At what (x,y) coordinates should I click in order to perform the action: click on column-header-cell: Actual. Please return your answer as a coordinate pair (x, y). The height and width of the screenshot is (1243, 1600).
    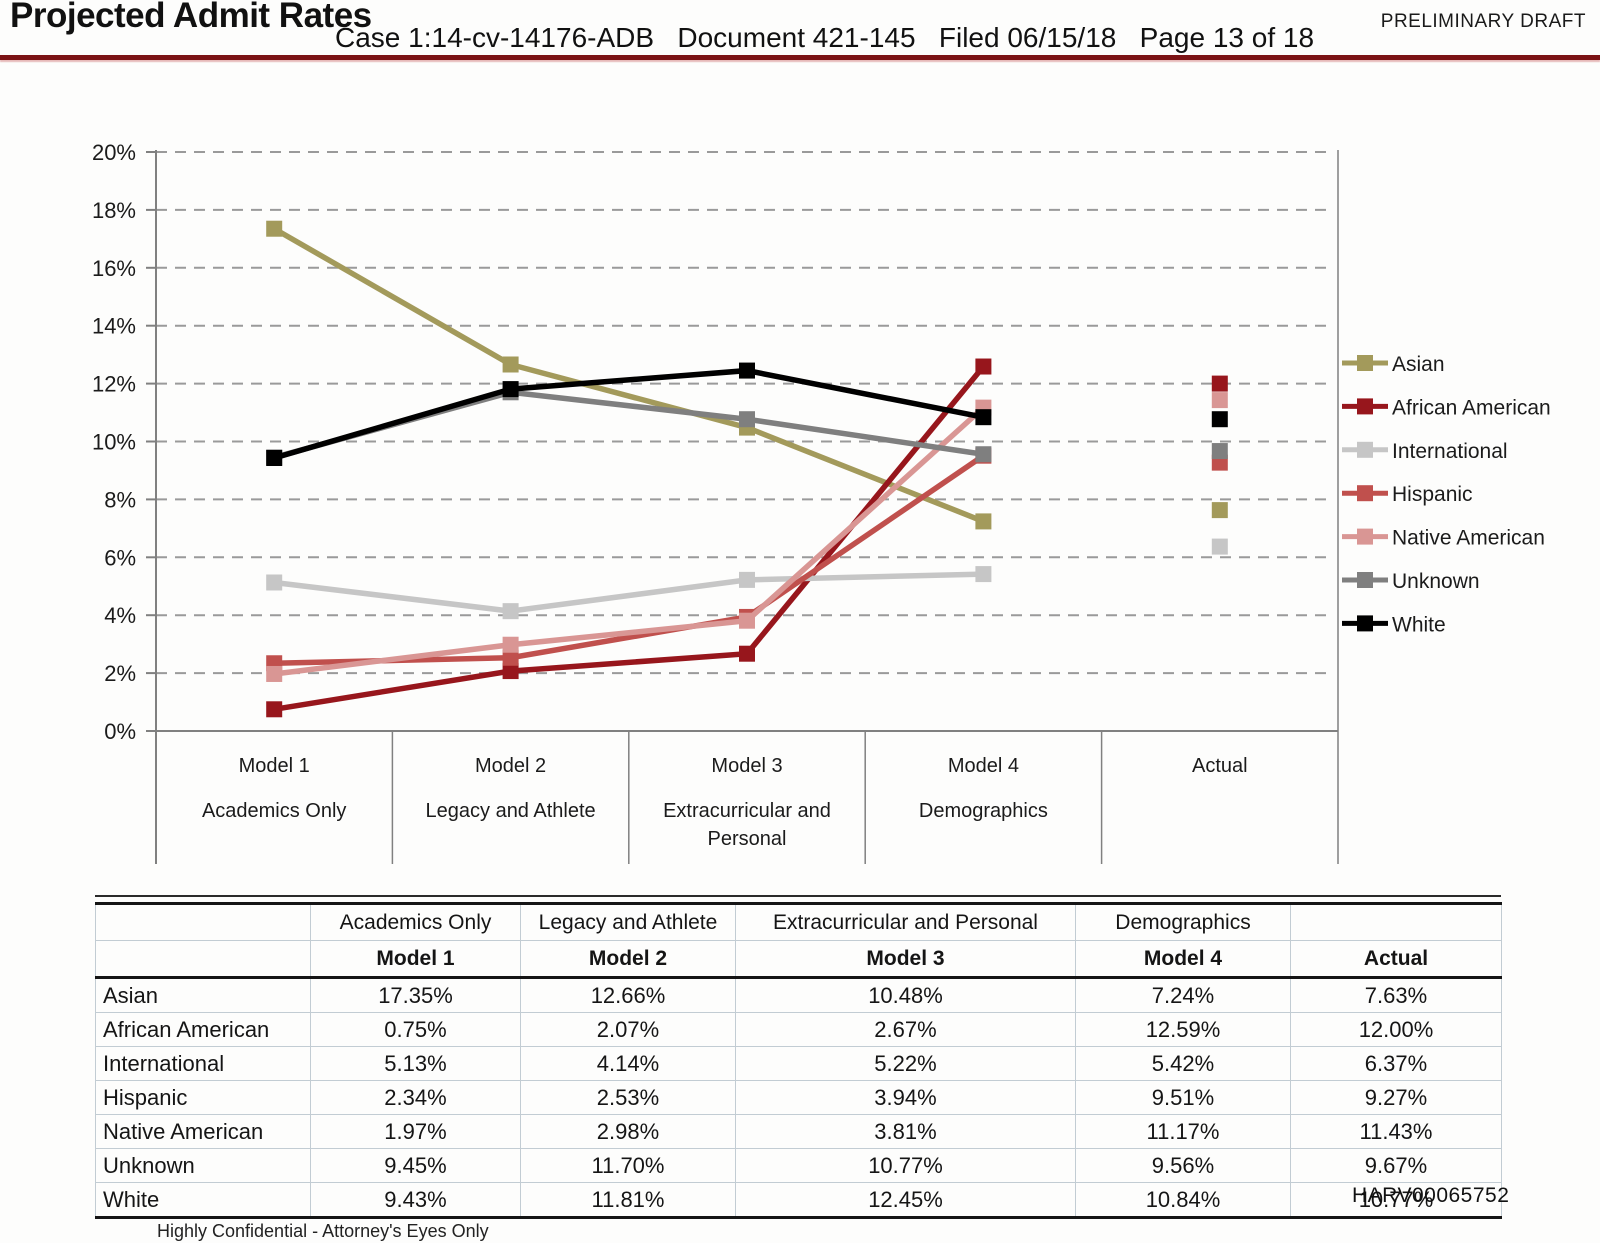
    Looking at the image, I should click on (1396, 959).